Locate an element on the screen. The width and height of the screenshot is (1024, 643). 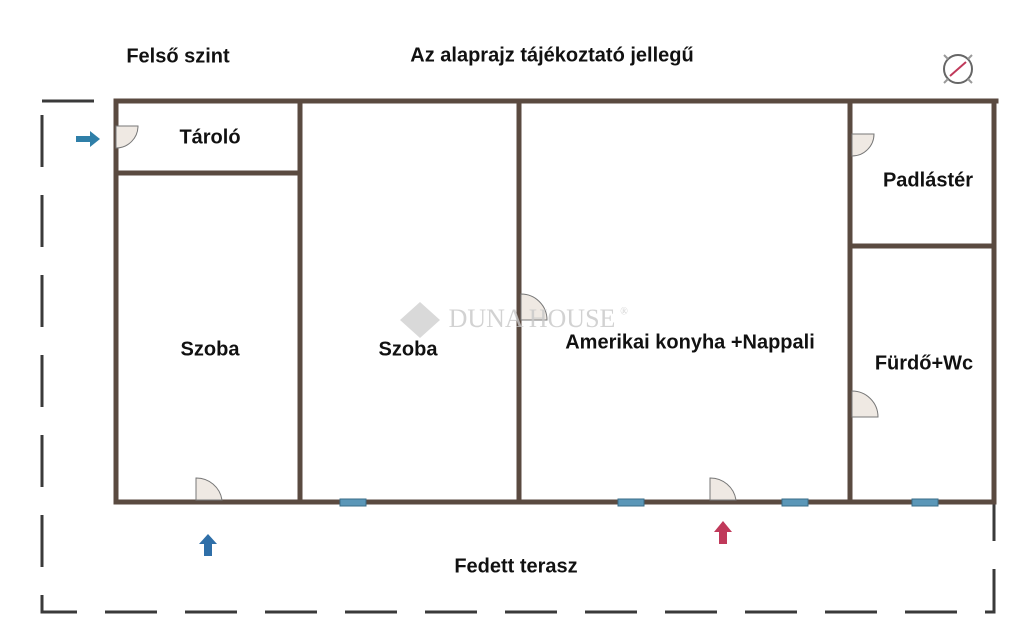
watermark-mark: ® is located at coordinates (624, 311).